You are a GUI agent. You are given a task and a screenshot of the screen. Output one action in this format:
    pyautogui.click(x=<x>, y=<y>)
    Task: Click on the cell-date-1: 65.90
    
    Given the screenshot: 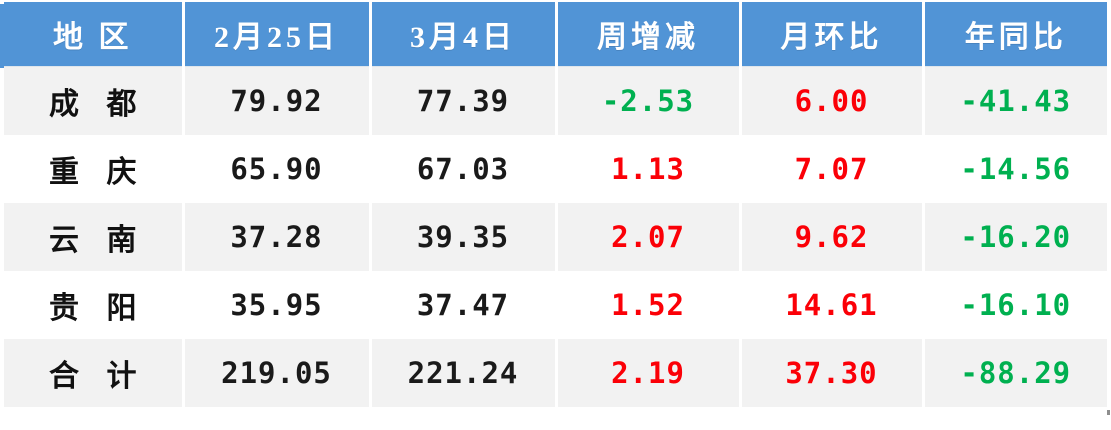 What is the action you would take?
    pyautogui.click(x=277, y=169)
    